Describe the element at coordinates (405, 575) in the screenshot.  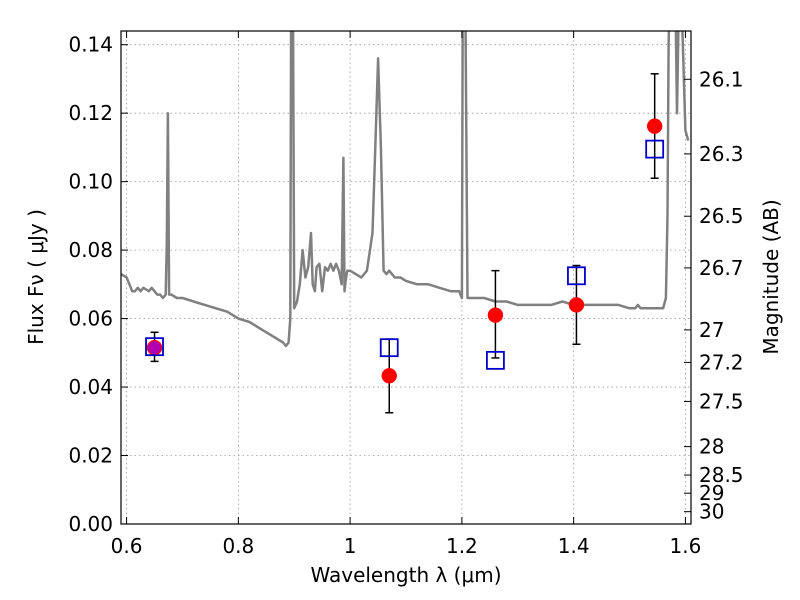
I see `x-axis-label: Wavelength λ (μm)` at that location.